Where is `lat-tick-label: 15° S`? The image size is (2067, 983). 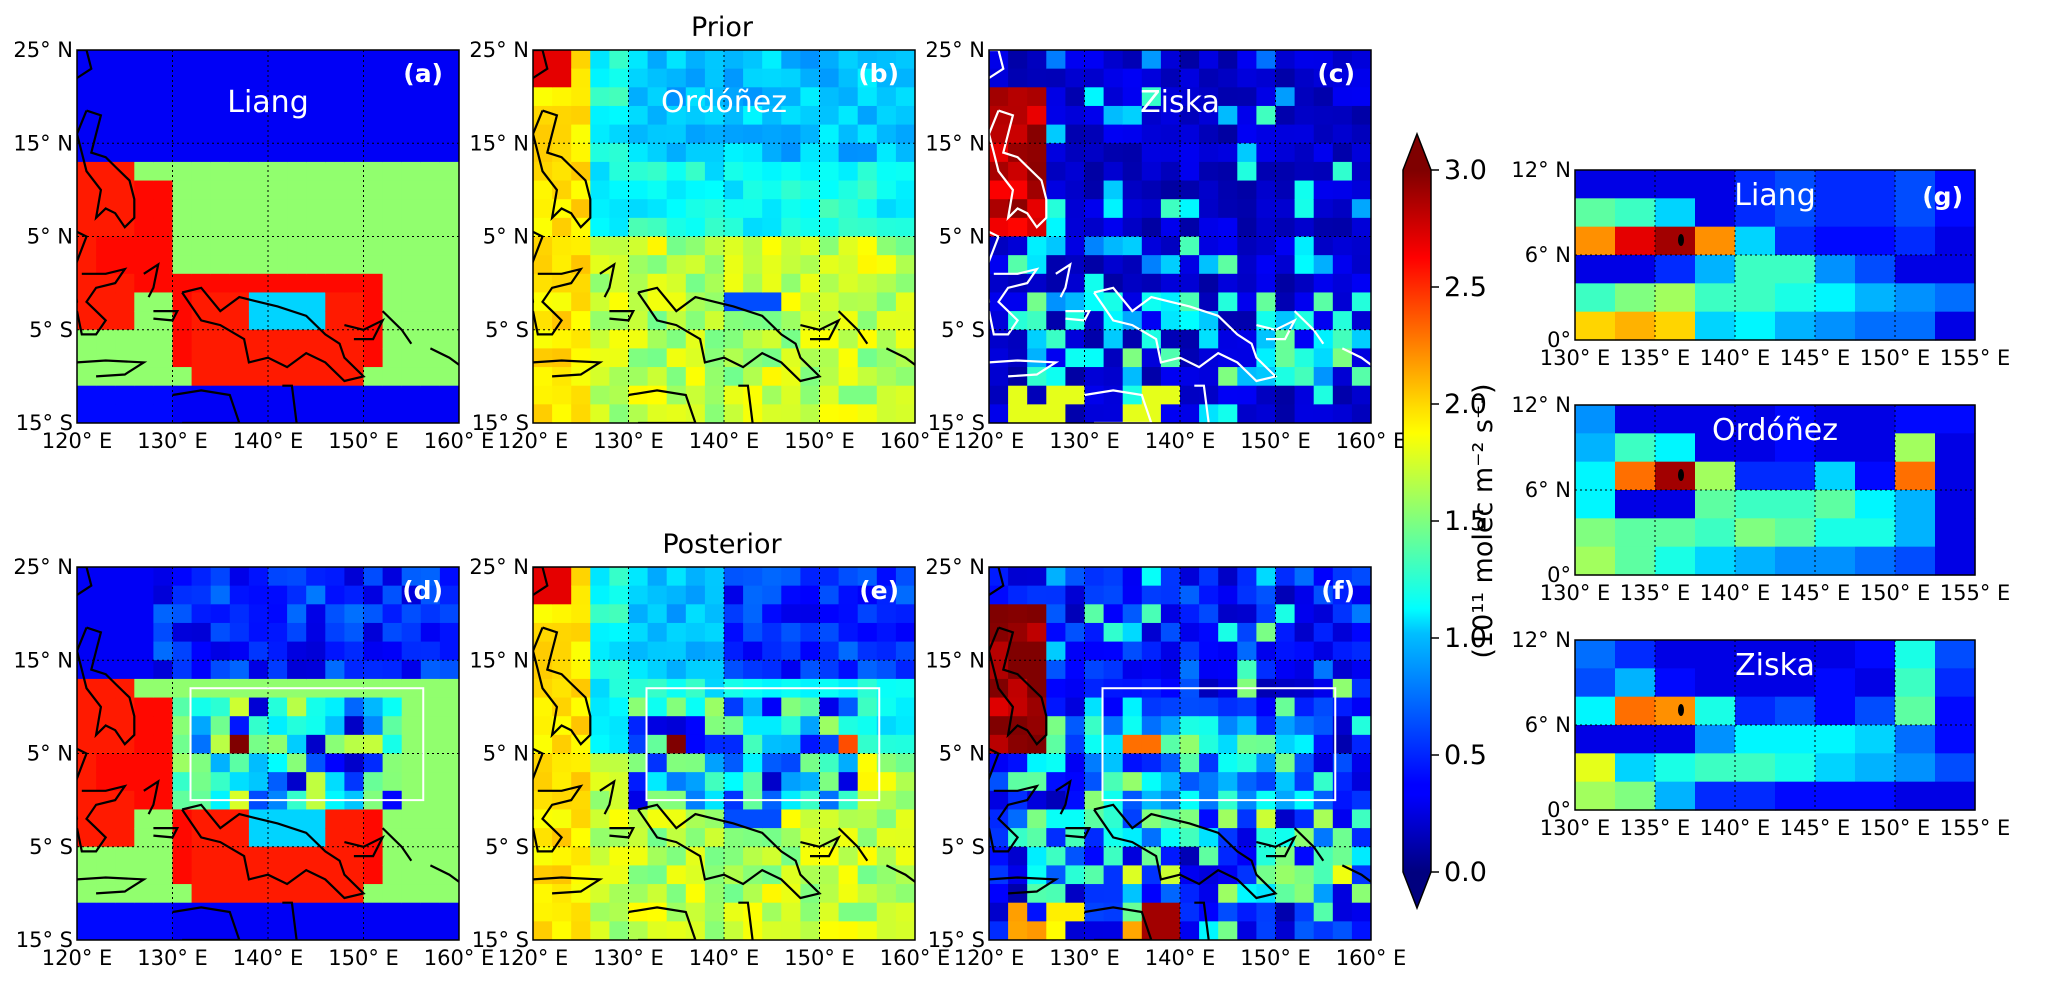 lat-tick-label: 15° S is located at coordinates (44, 940).